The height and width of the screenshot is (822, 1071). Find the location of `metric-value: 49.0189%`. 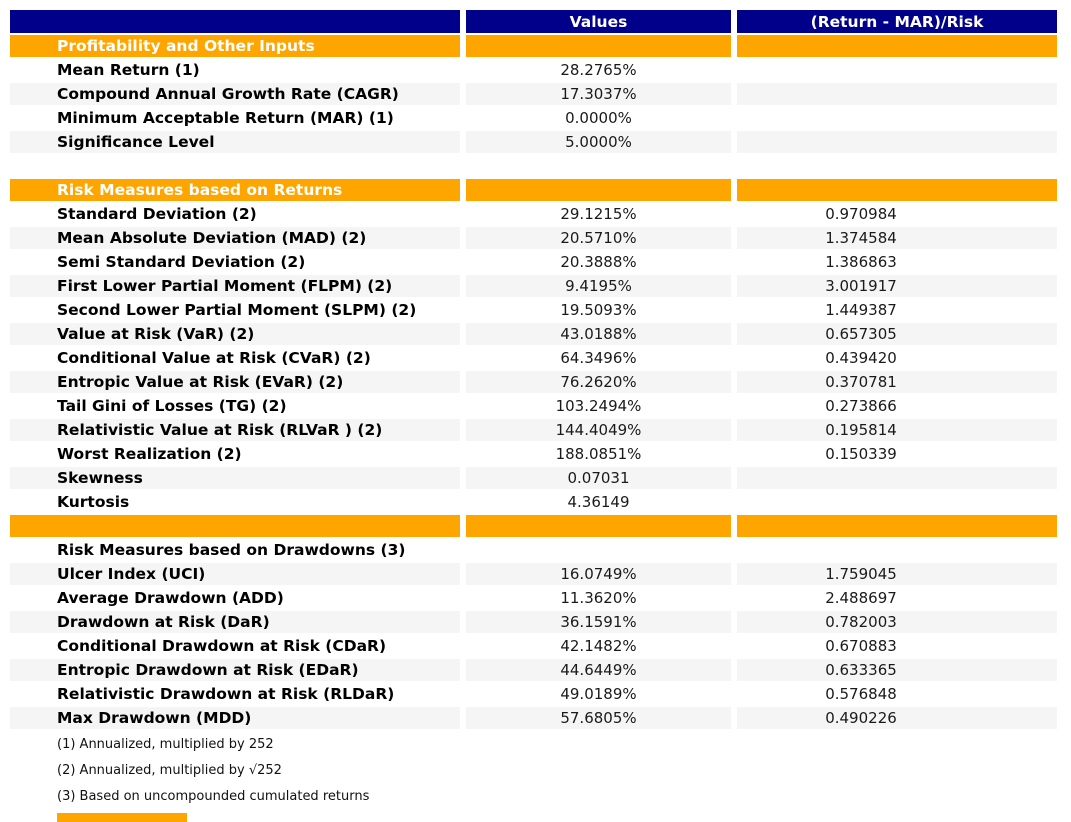

metric-value: 49.0189% is located at coordinates (598, 694).